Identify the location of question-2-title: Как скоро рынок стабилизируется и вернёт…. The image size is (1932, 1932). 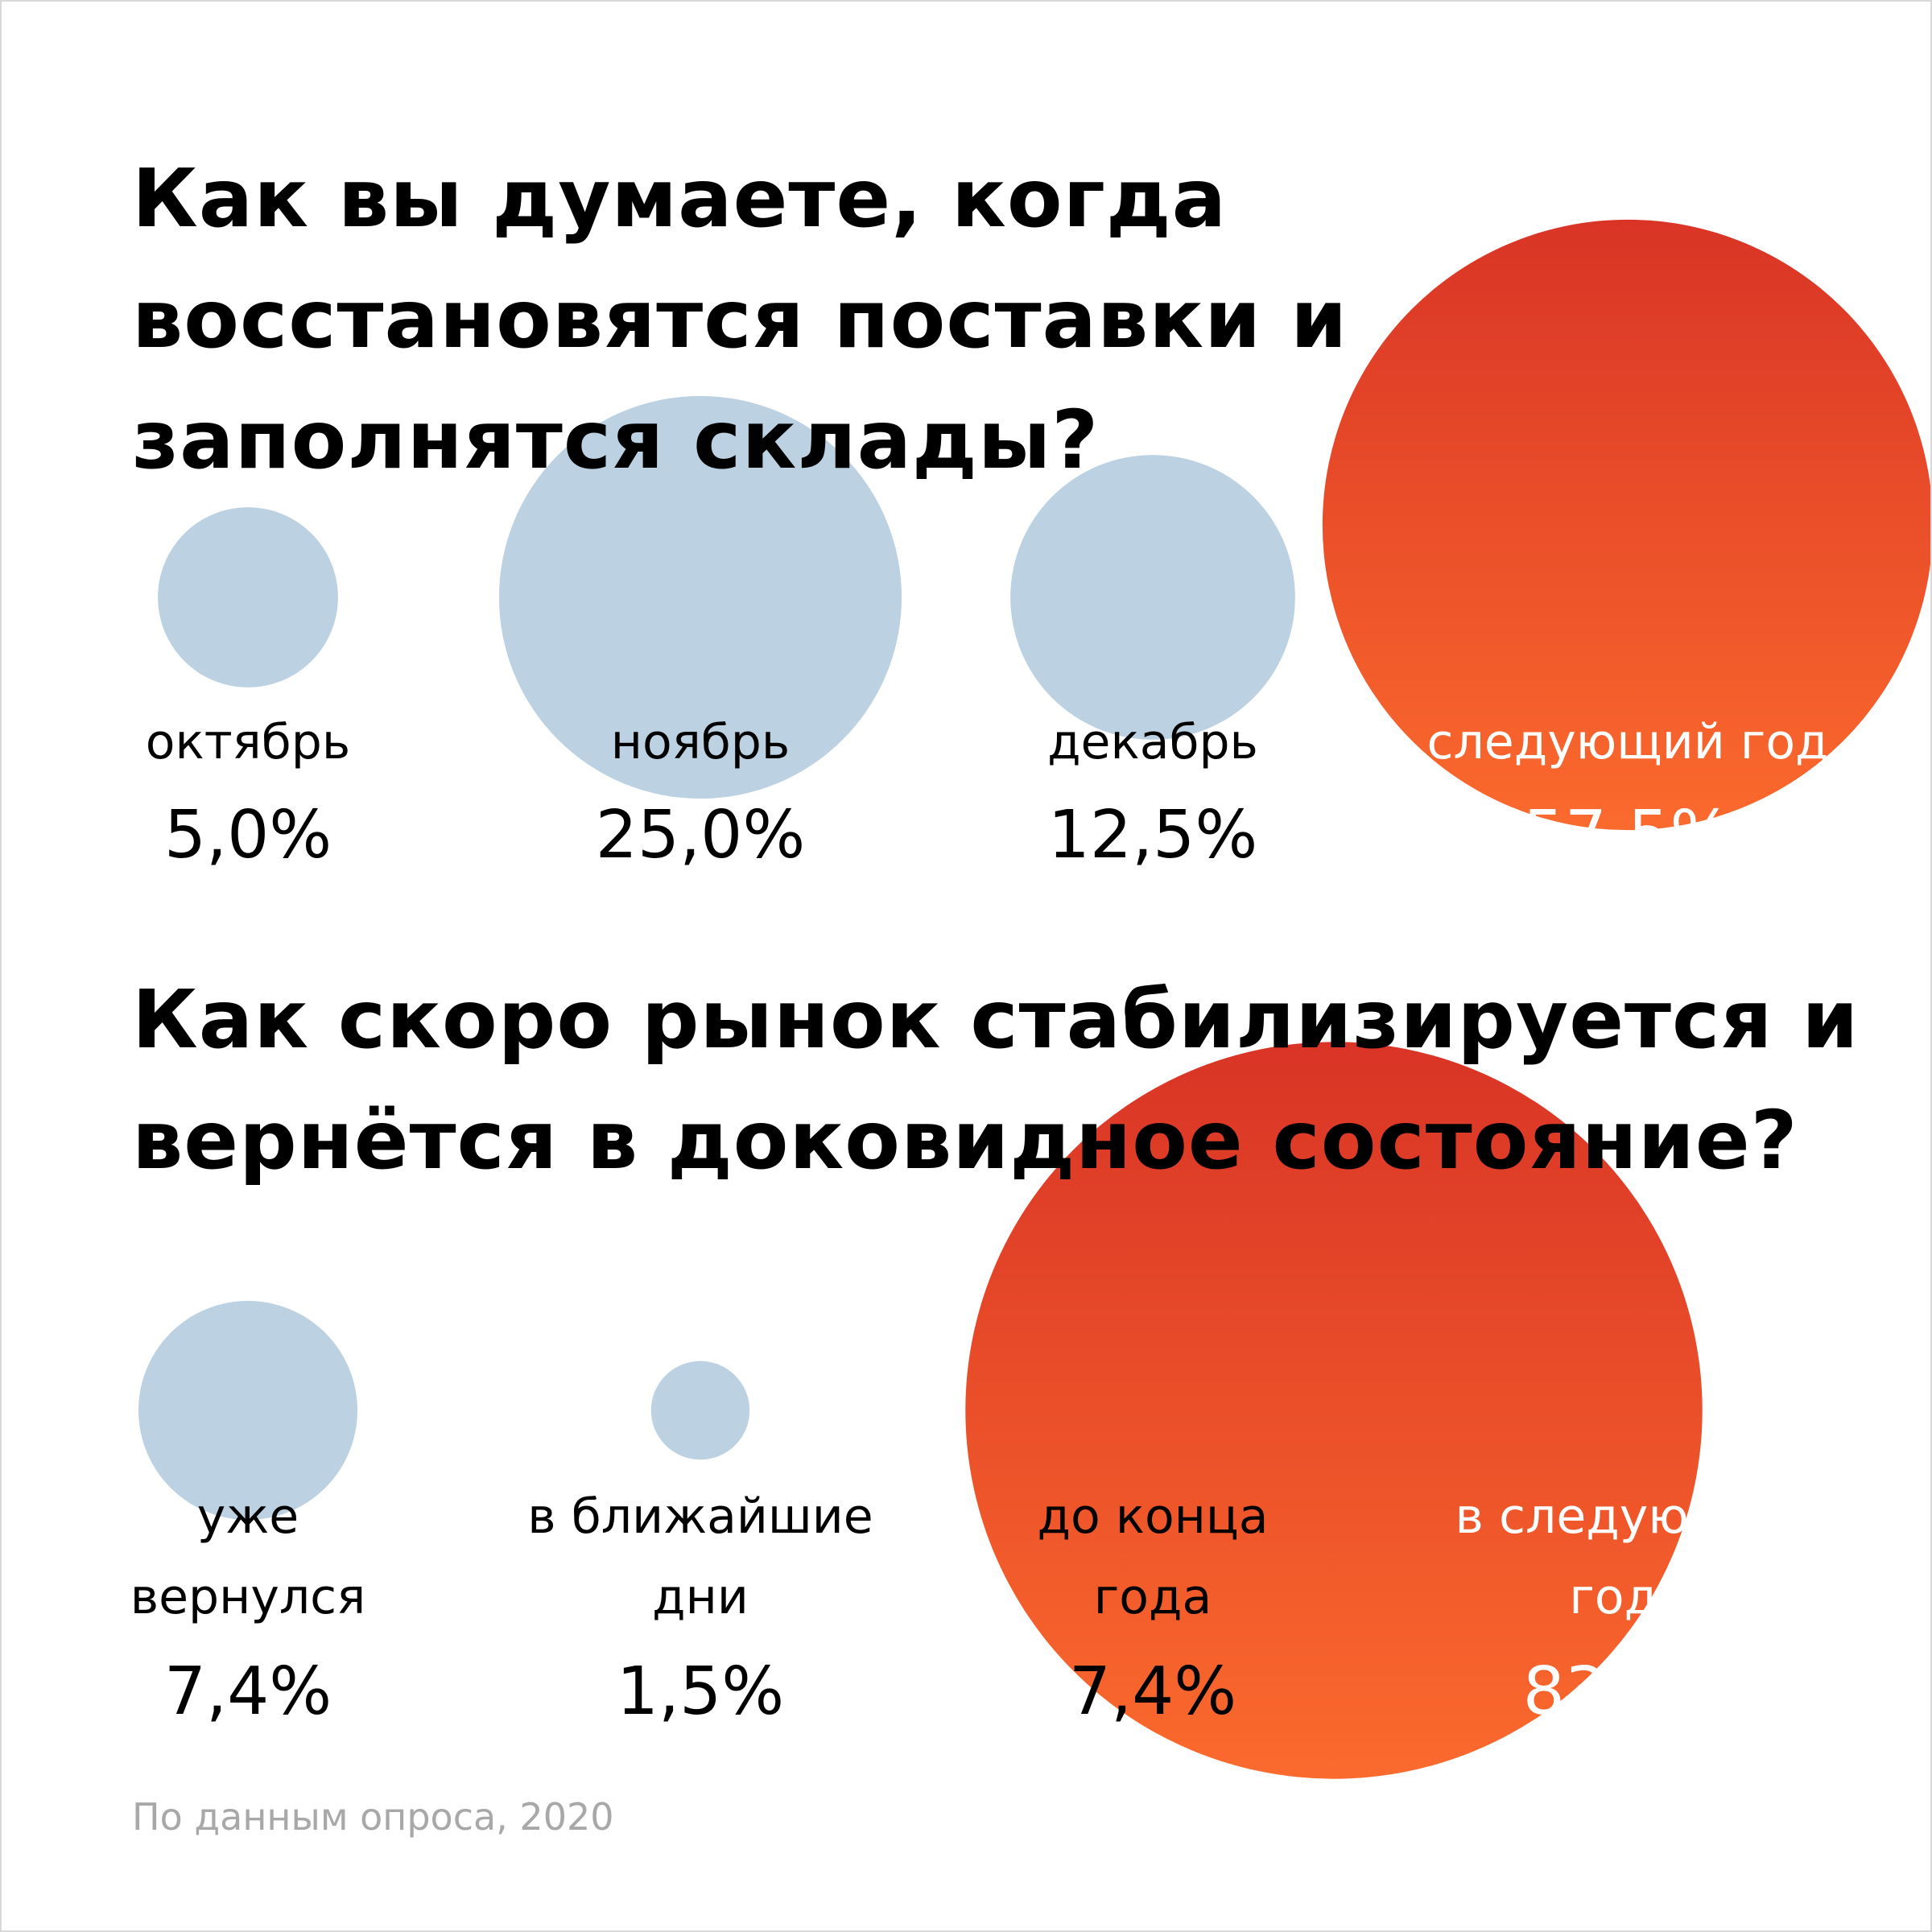
(996, 1079).